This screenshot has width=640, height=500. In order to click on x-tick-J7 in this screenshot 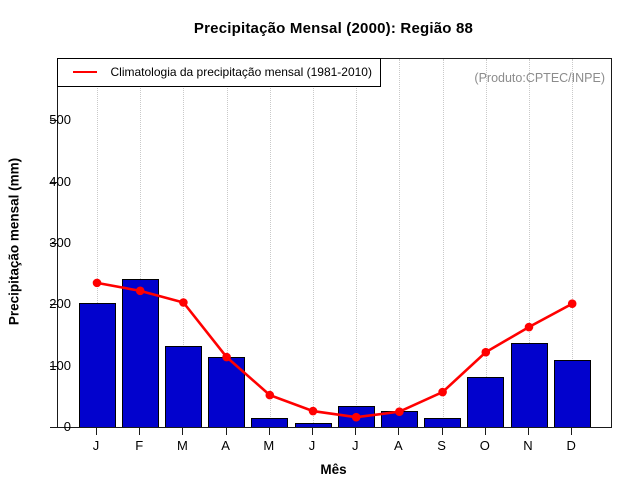, I will do `click(356, 431)`.